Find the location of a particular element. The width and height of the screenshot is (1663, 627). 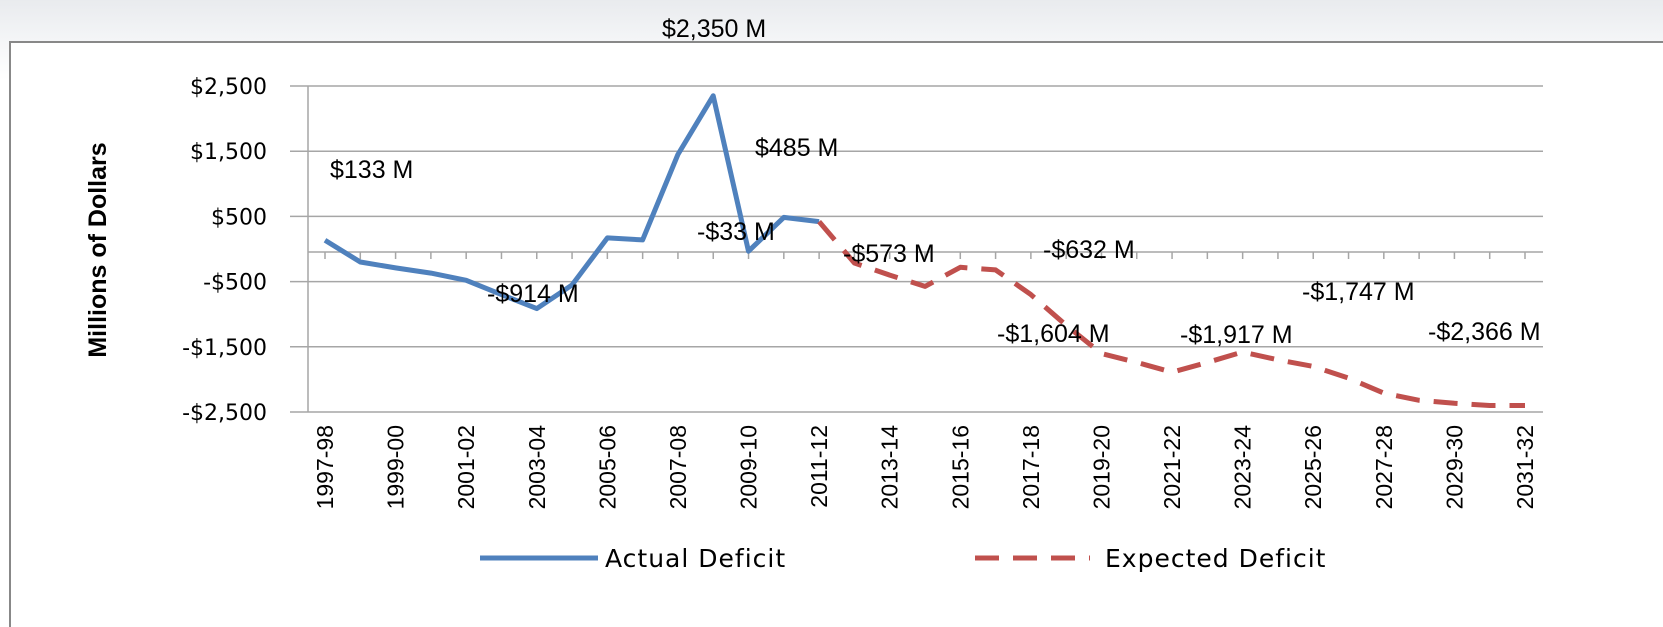

x-tick-label: 1997-98 is located at coordinates (325, 467).